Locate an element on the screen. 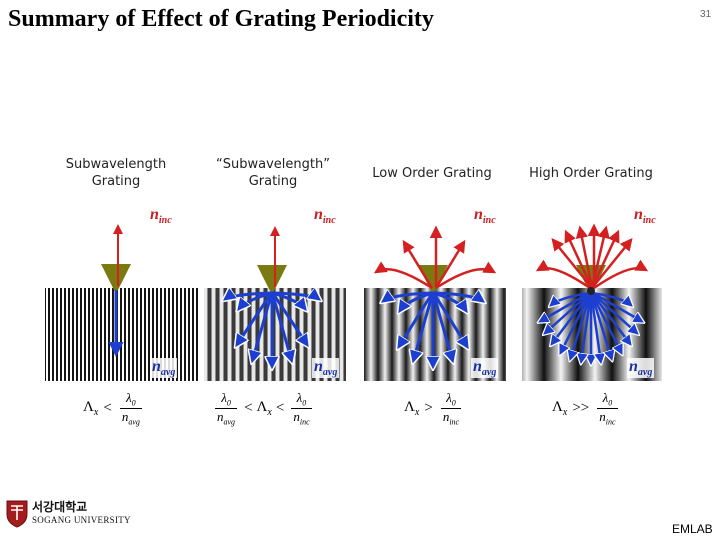 Image resolution: width=720 pixels, height=540 pixels. panel-3-n-avg: navg is located at coordinates (485, 368).